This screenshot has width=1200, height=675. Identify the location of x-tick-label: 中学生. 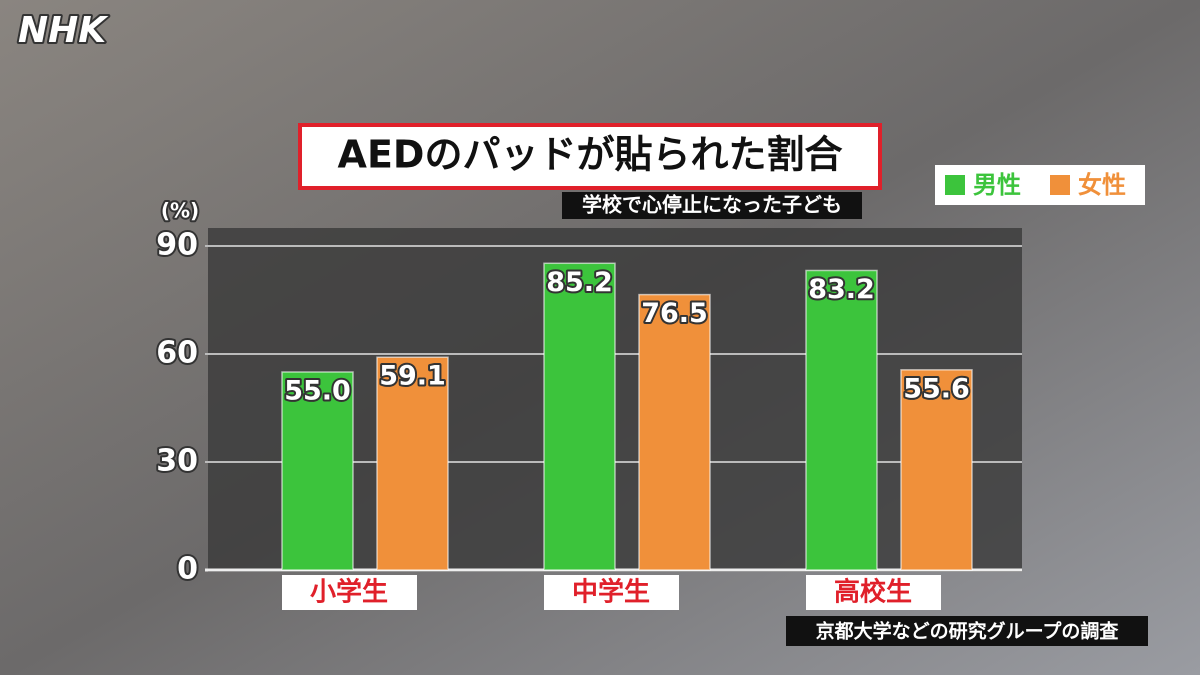
(611, 592).